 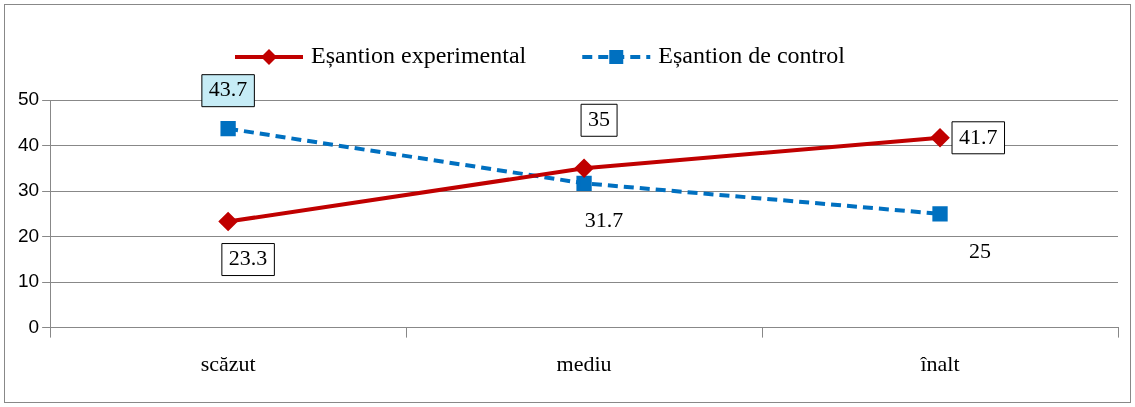 I want to click on y-tick-label: 50, so click(x=28, y=99).